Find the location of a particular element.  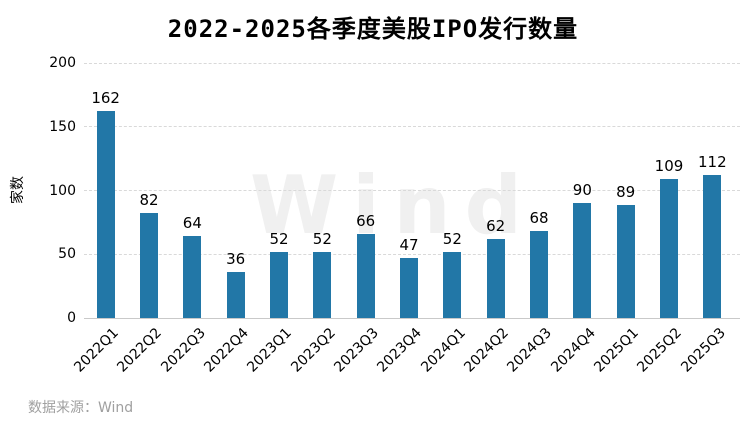

bar-value-label: 47 is located at coordinates (409, 245).